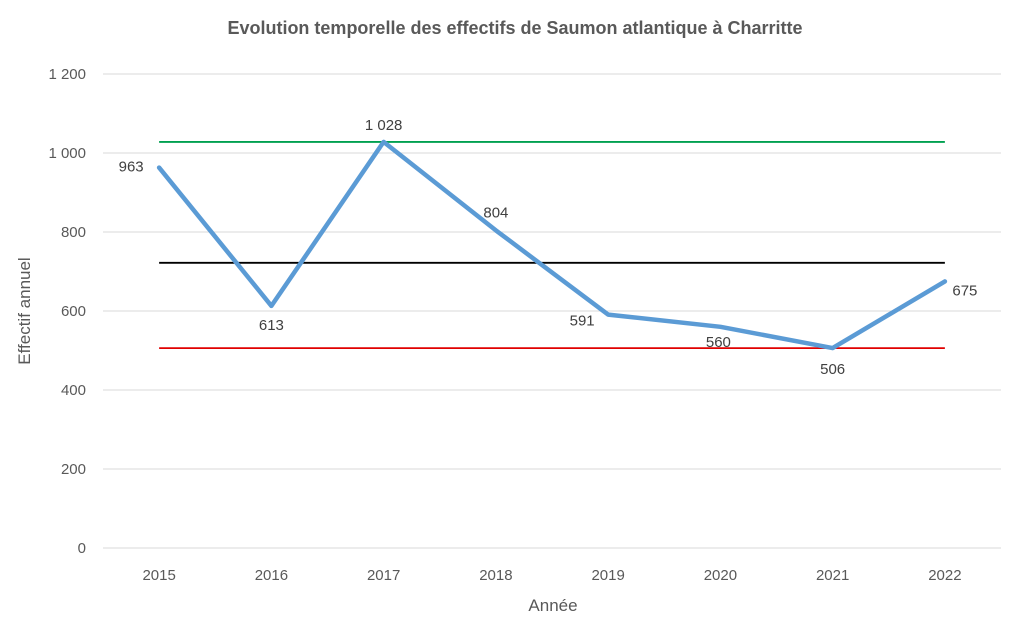  Describe the element at coordinates (718, 342) in the screenshot. I see `data-label: 560` at that location.